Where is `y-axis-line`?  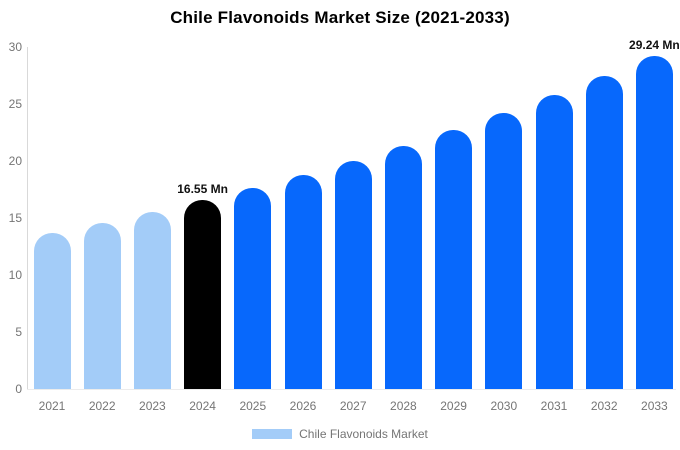 y-axis-line is located at coordinates (27, 218).